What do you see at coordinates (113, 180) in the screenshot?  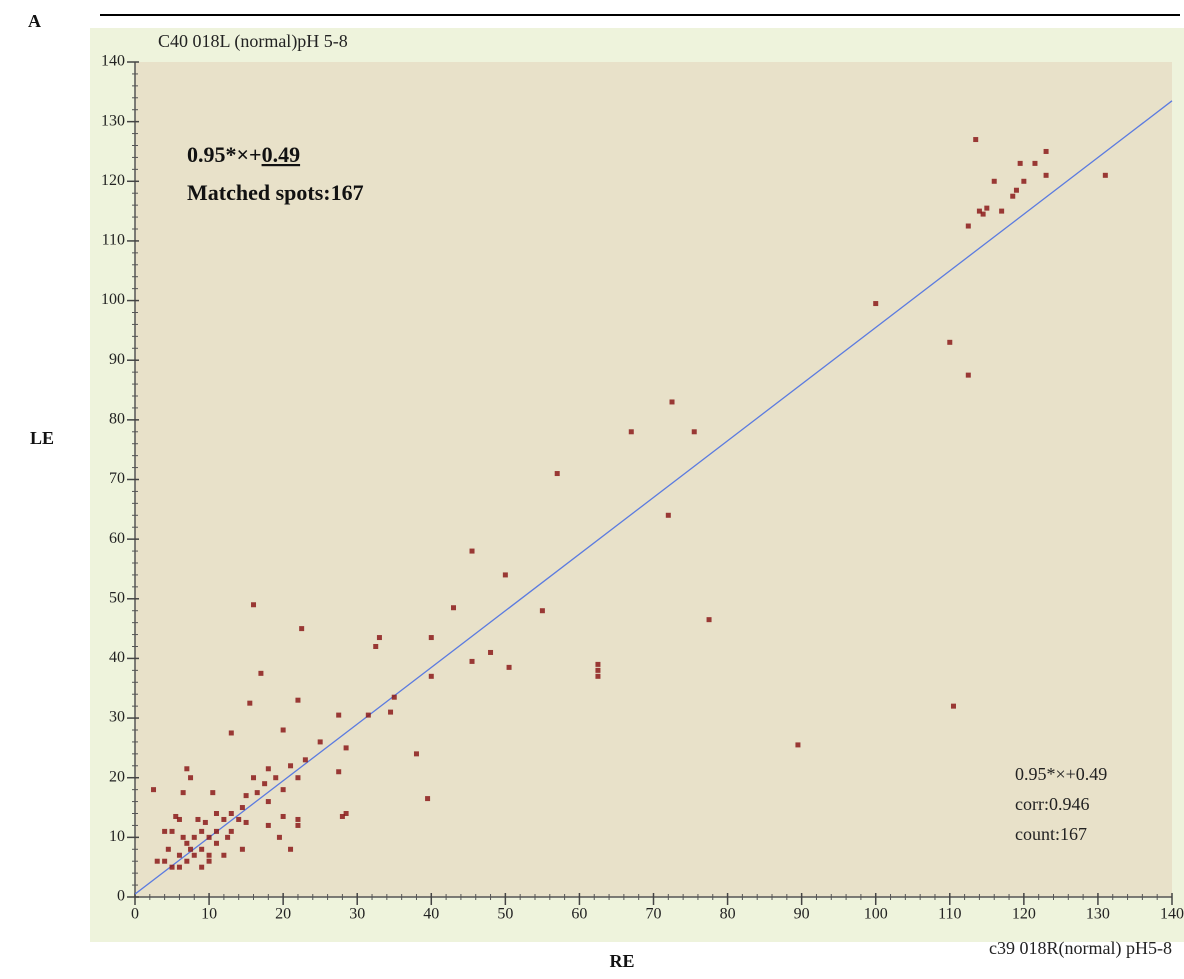 I see `y-tick-label: 120` at bounding box center [113, 180].